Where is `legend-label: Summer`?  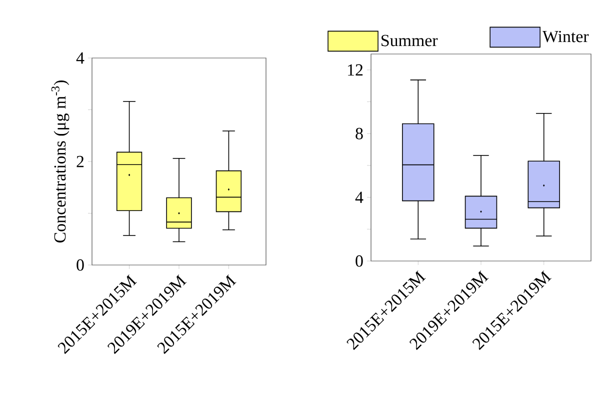
legend-label: Summer is located at coordinates (410, 40).